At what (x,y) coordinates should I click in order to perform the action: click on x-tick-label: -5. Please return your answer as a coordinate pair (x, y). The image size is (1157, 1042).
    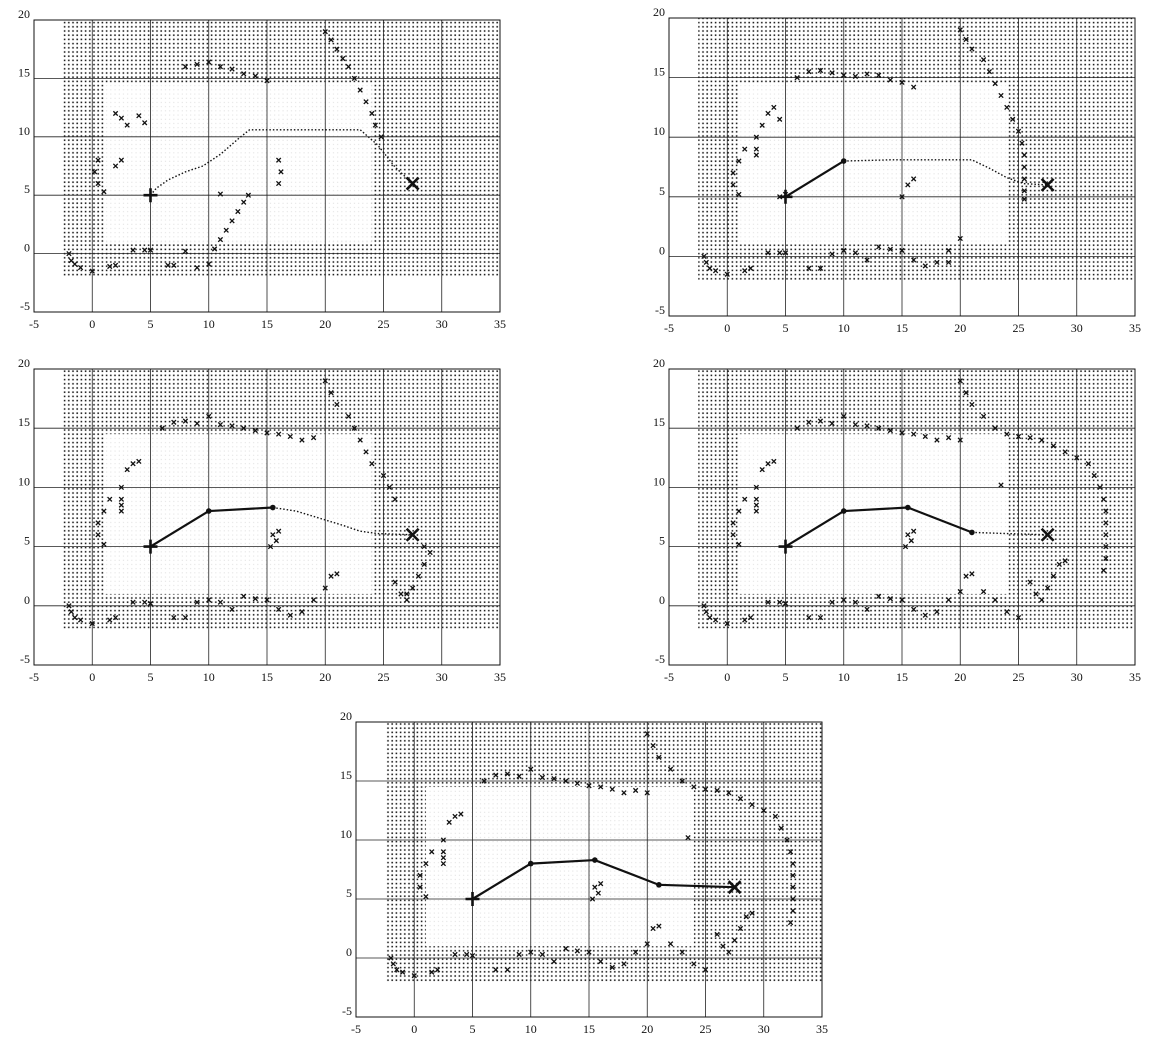
    Looking at the image, I should click on (356, 1029).